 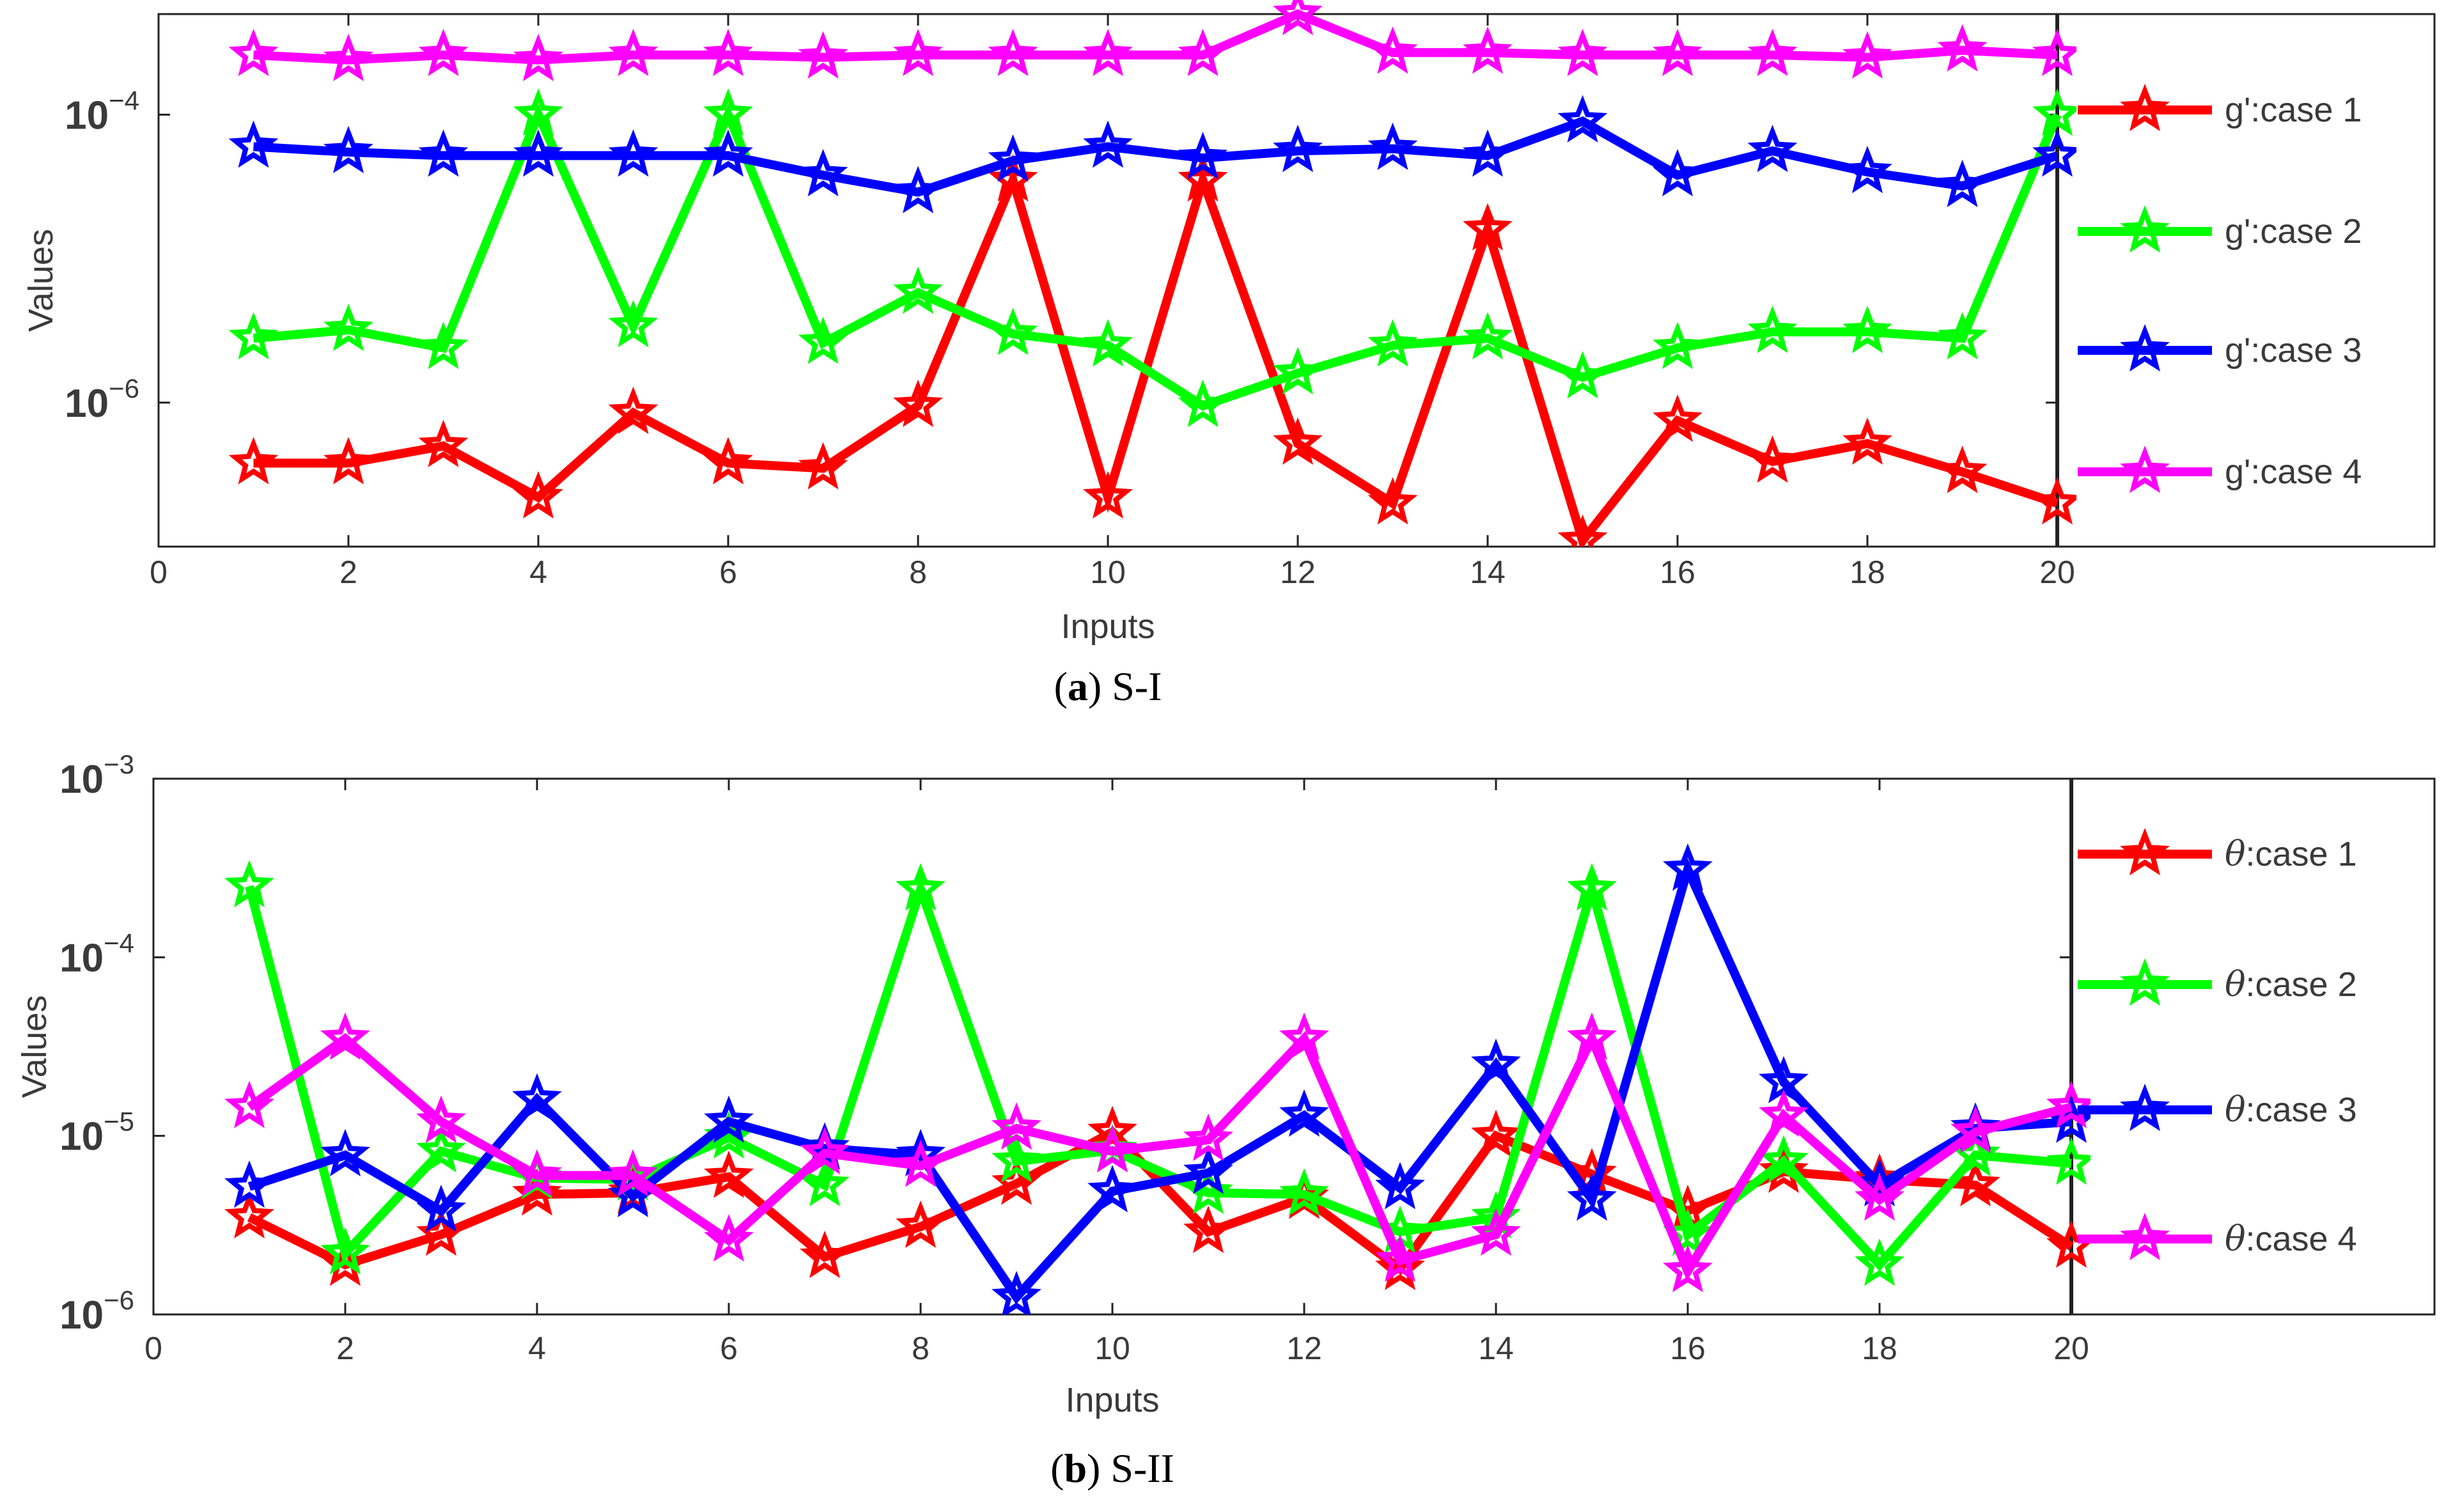 I want to click on legend-entry: θ:case 2, so click(x=2291, y=984).